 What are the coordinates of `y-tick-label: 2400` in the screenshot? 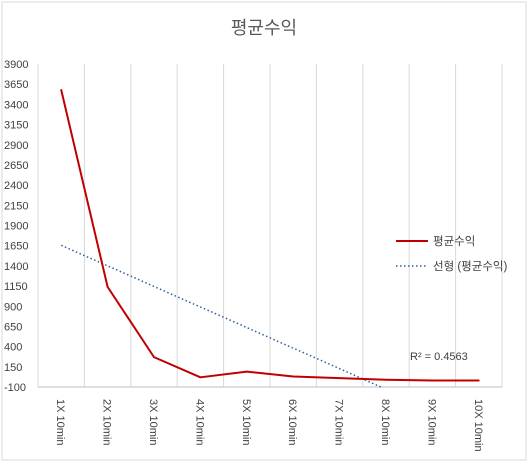 It's located at (16, 186).